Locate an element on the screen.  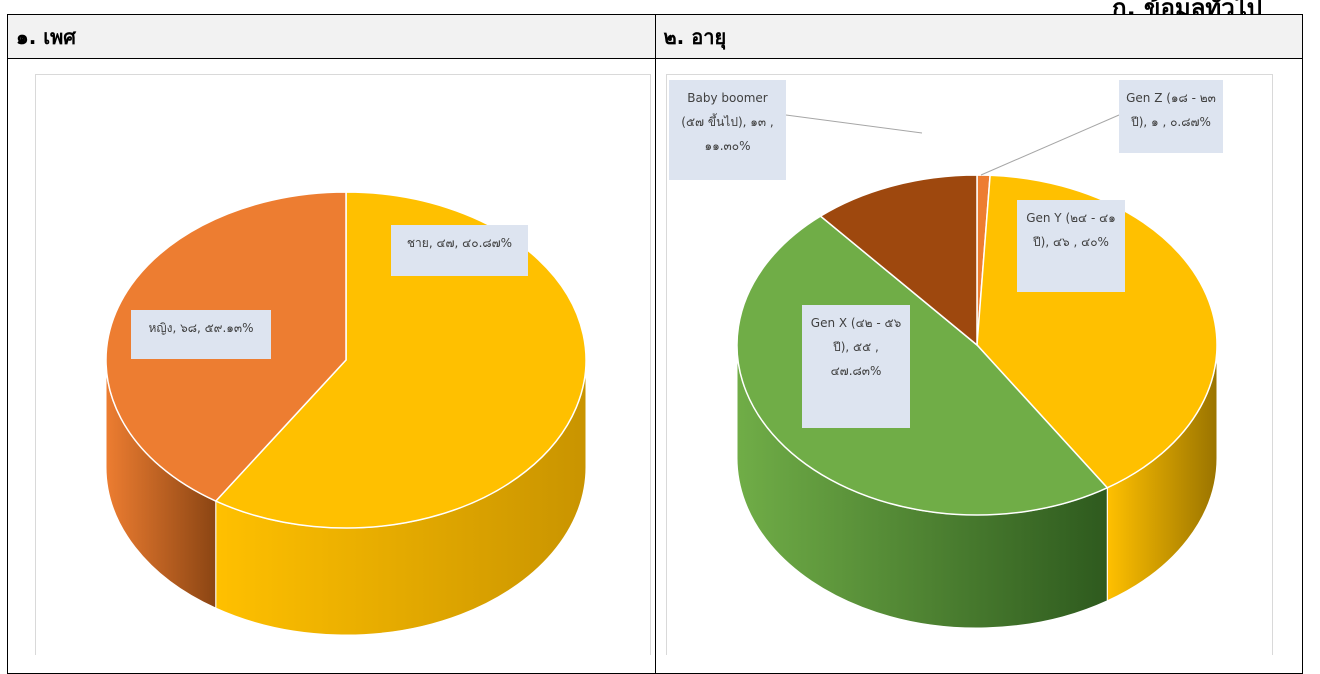
age-label-boomer-box is located at coordinates (727, 130).